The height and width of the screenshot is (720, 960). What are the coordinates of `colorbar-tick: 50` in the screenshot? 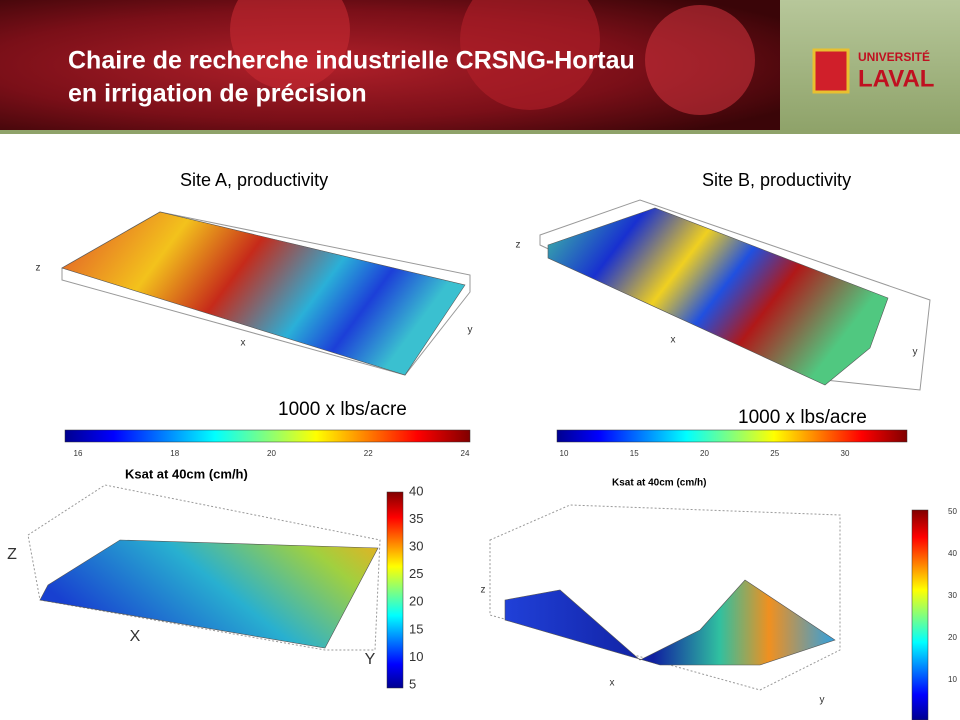 It's located at (952, 511).